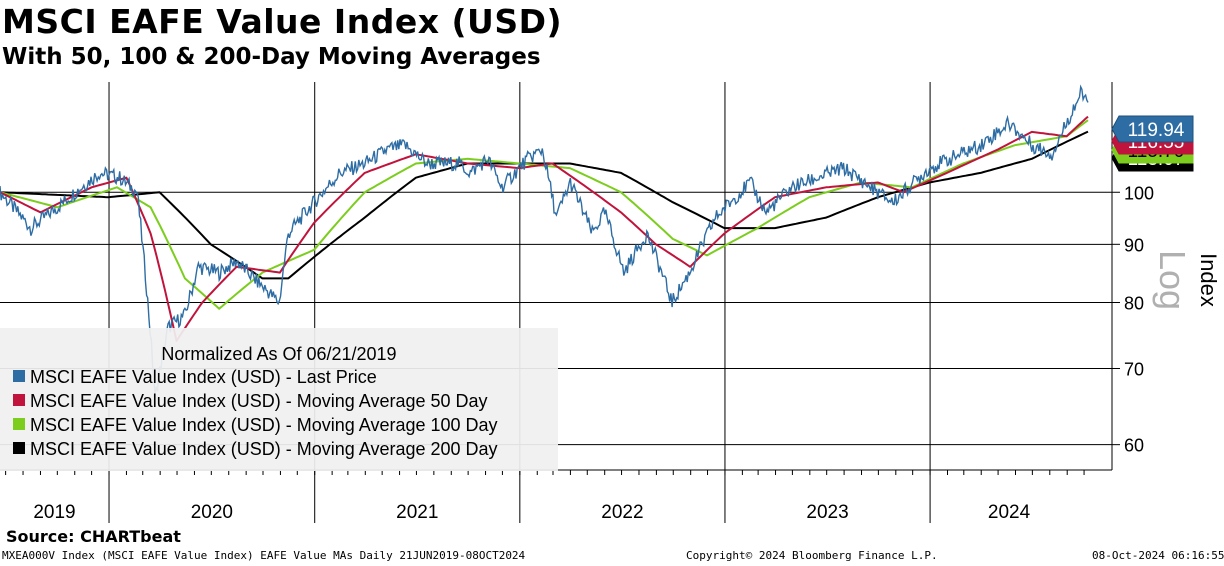  Describe the element at coordinates (1009, 512) in the screenshot. I see `x-tick-label-2024: 2024` at that location.